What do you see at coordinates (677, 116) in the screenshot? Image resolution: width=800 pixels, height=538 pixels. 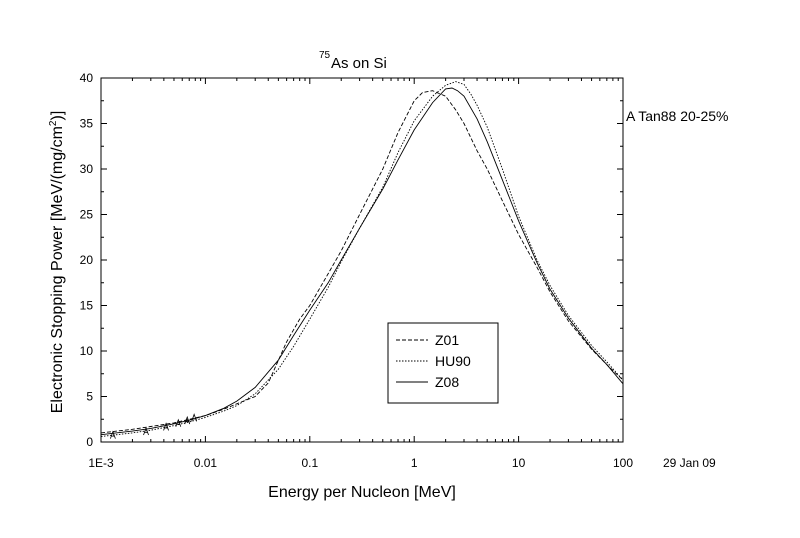 I see `annotation-tan88: A Tan88 20-25%` at bounding box center [677, 116].